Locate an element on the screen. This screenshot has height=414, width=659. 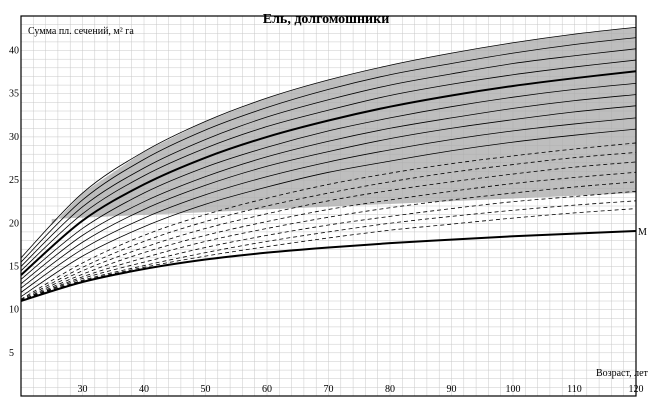
y-tick-label: 30 is located at coordinates (14, 137).